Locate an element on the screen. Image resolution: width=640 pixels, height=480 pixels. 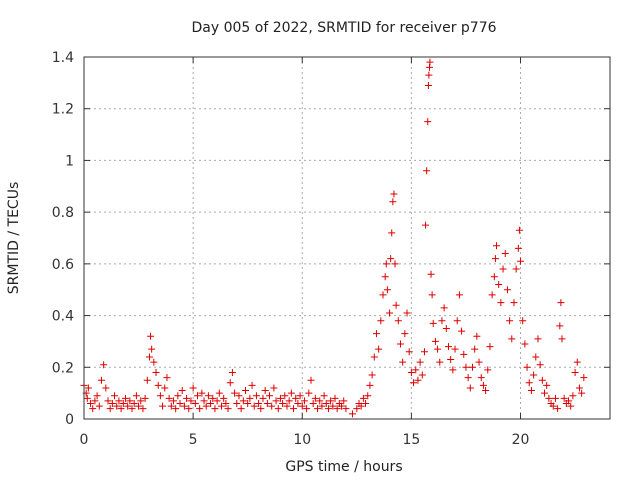
x-tick-label: 10 is located at coordinates (302, 440).